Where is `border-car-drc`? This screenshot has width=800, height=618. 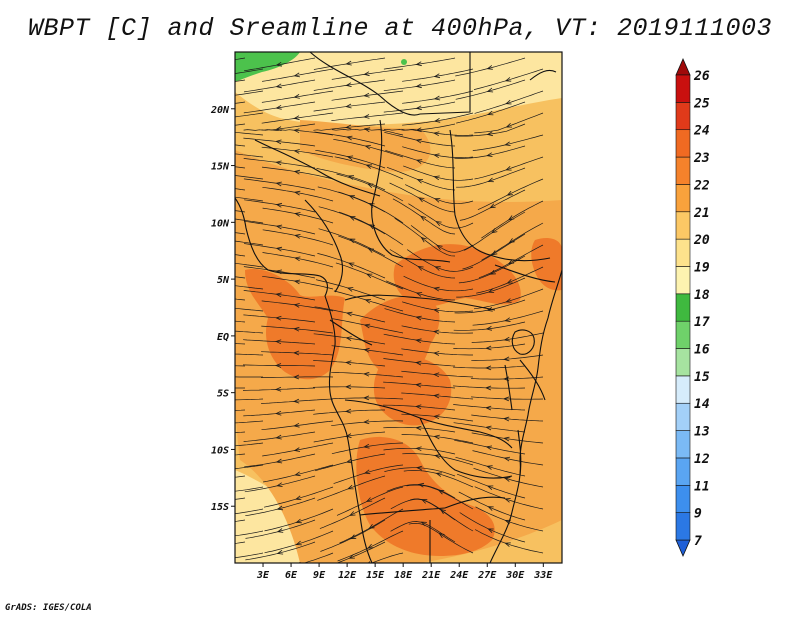 border-car-drc is located at coordinates (420, 302).